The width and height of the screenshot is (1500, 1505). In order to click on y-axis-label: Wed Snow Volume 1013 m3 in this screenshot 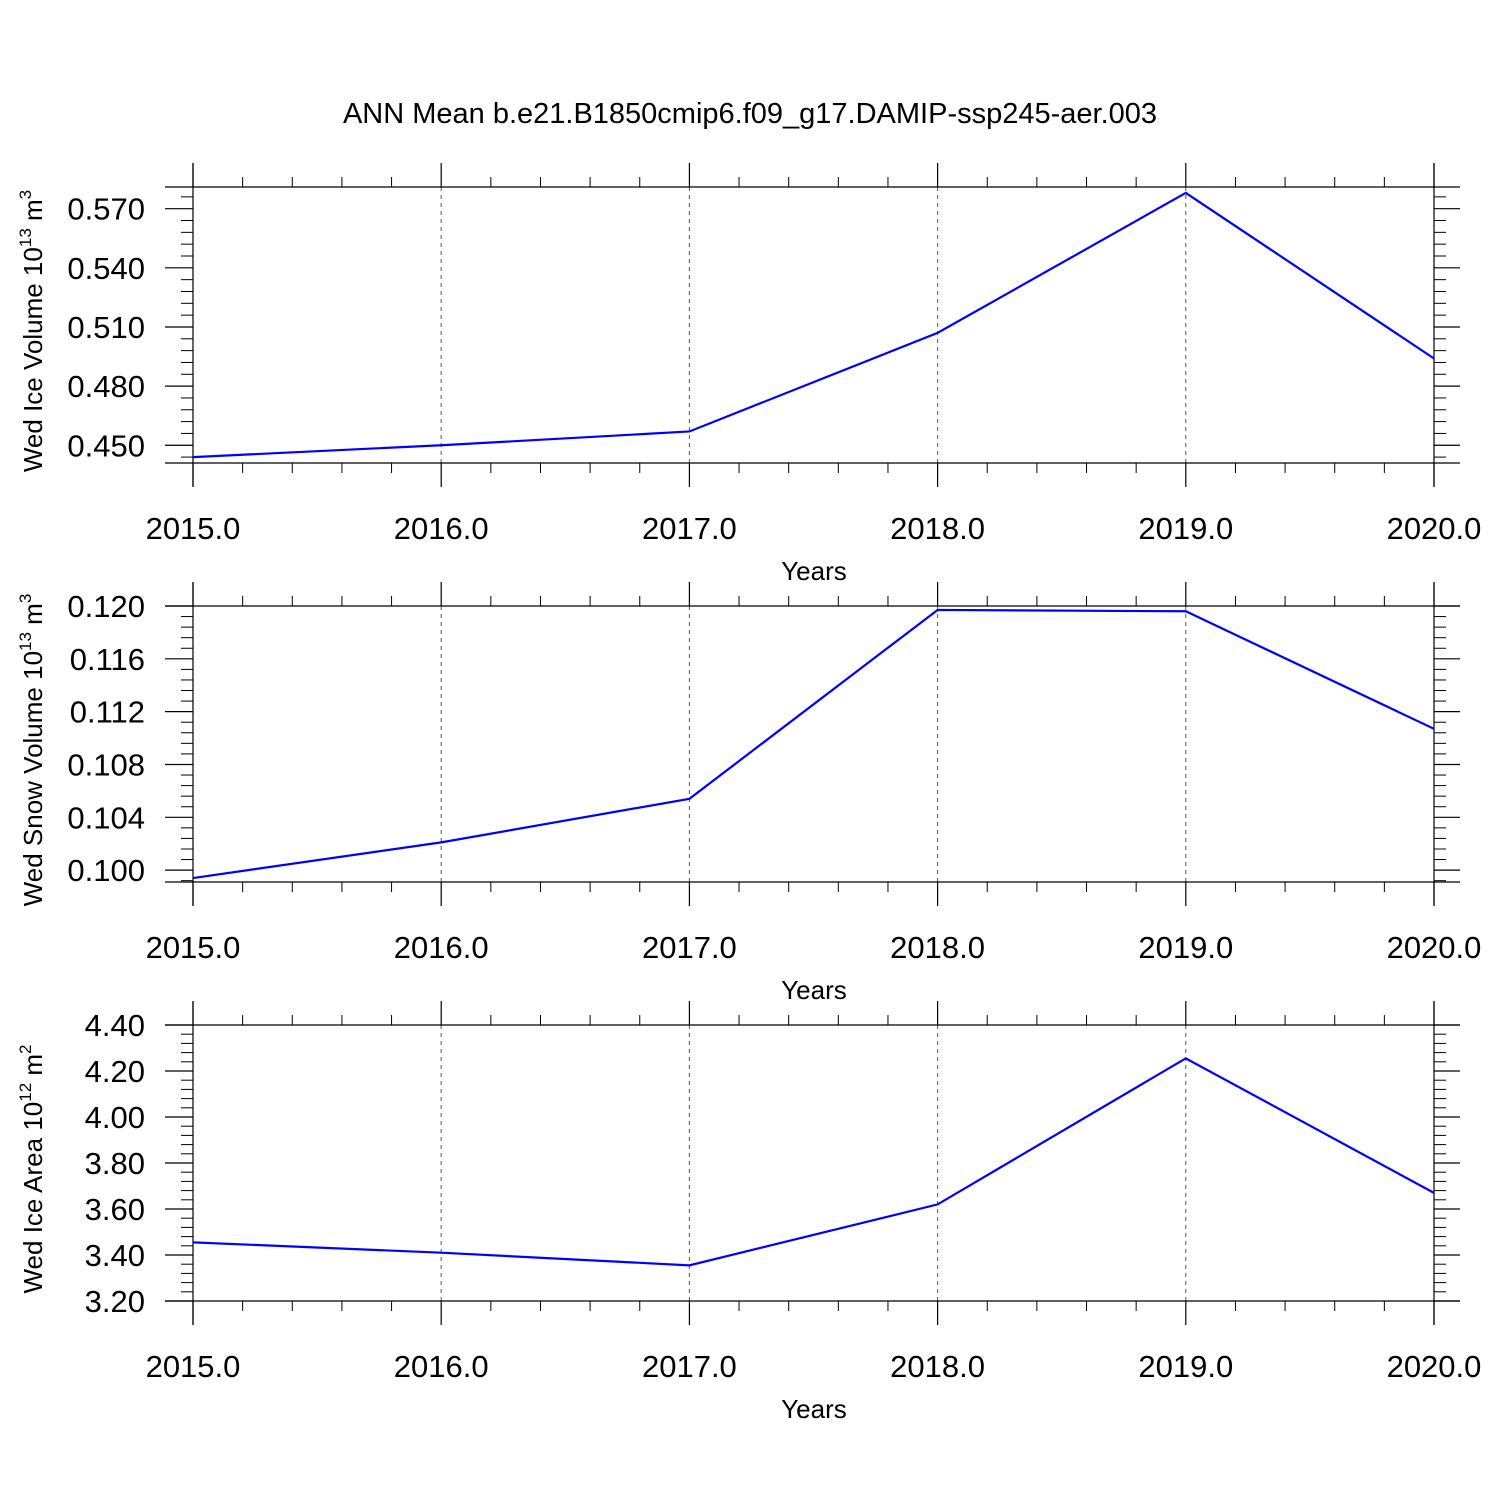, I will do `click(32, 750)`.